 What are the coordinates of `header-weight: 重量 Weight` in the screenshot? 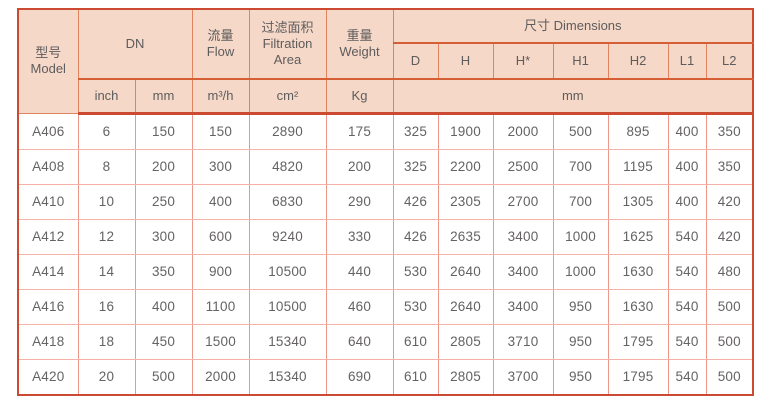 It's located at (359, 44).